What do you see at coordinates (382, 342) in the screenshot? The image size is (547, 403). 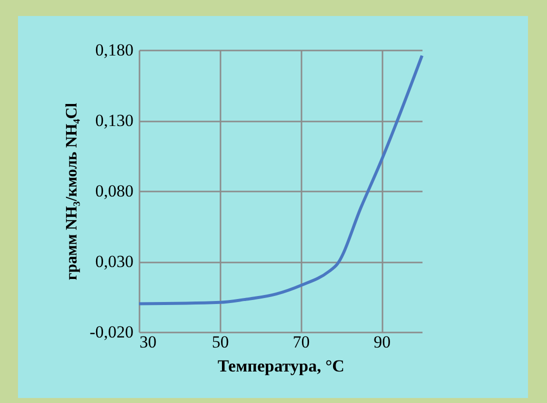 I see `x-tick-label: 90` at bounding box center [382, 342].